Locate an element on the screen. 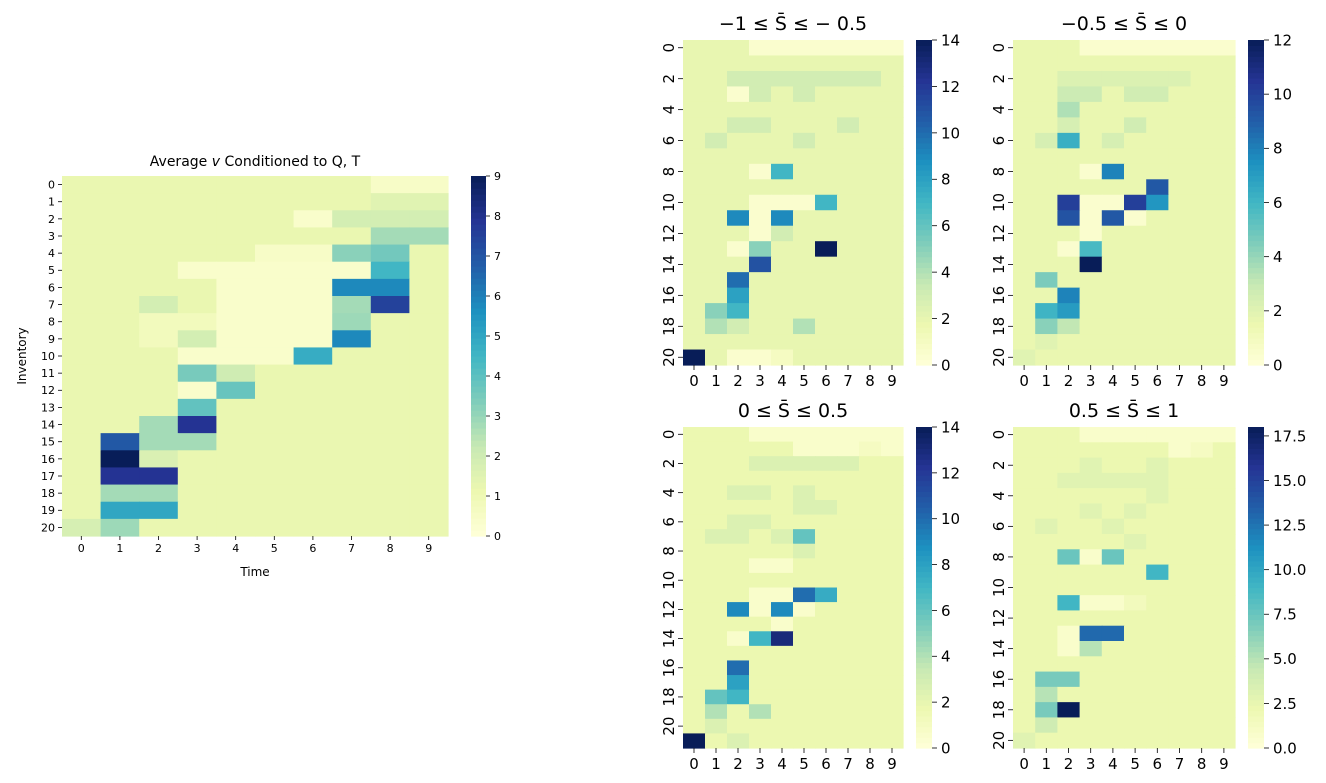  colorbar-tick-label: 1 is located at coordinates (497, 496).